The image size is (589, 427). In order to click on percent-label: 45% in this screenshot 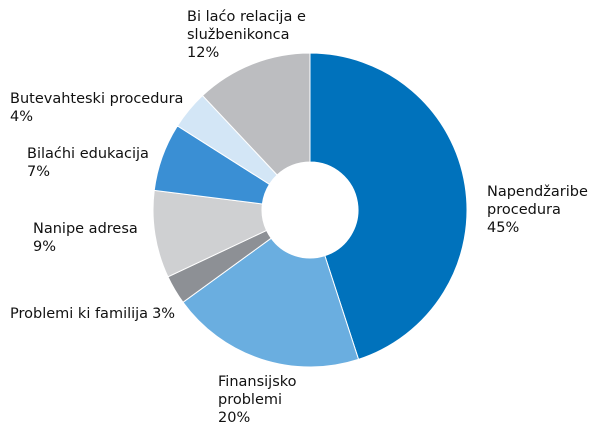, I will do `click(503, 228)`.